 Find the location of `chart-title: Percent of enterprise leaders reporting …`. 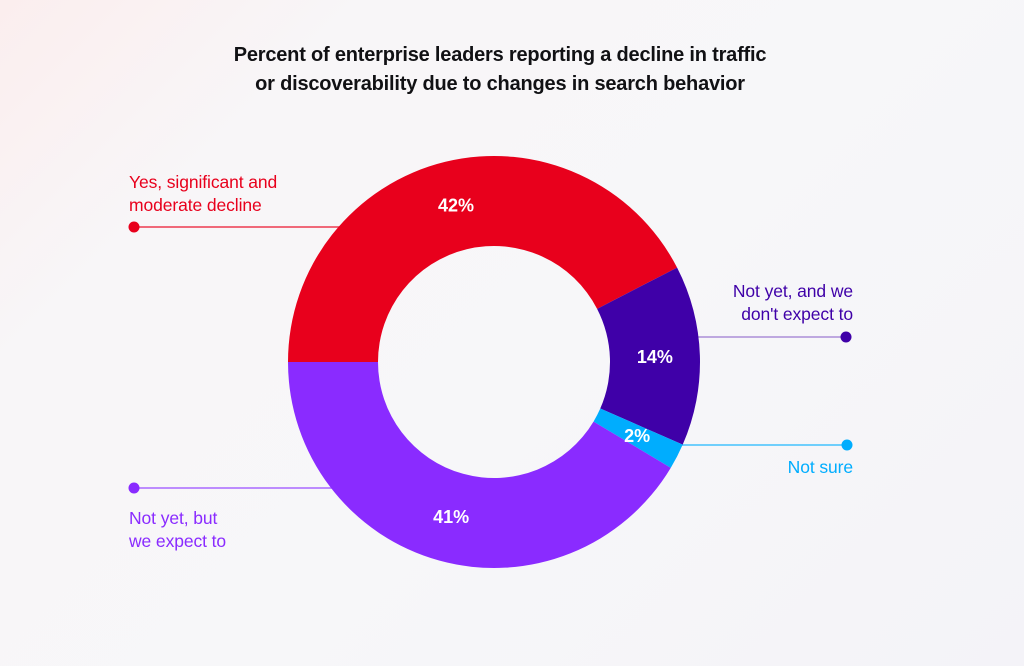

chart-title: Percent of enterprise leaders reporting … is located at coordinates (500, 70).